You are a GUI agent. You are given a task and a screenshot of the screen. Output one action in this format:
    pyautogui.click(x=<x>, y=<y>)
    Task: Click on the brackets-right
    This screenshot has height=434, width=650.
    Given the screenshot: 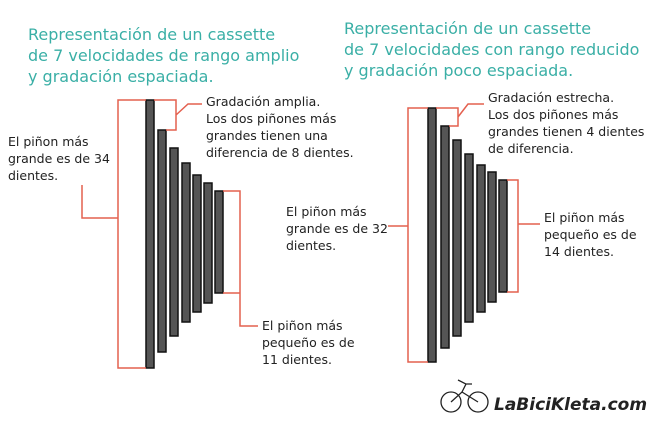 What is the action you would take?
    pyautogui.click(x=464, y=233)
    